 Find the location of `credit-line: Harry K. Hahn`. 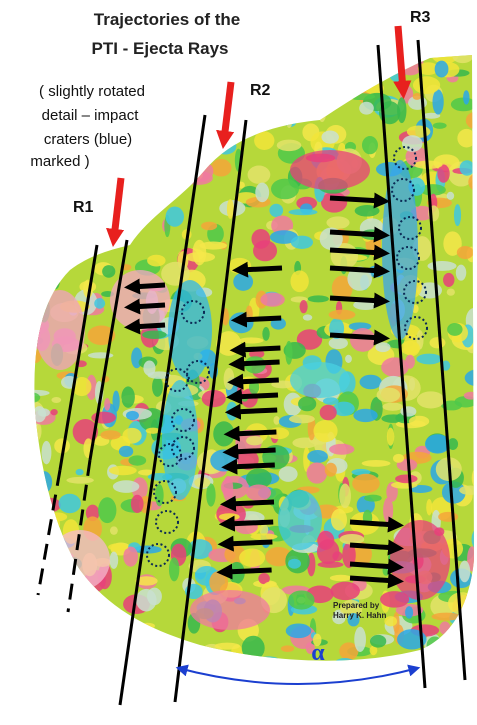

credit-line: Harry K. Hahn is located at coordinates (359, 615).